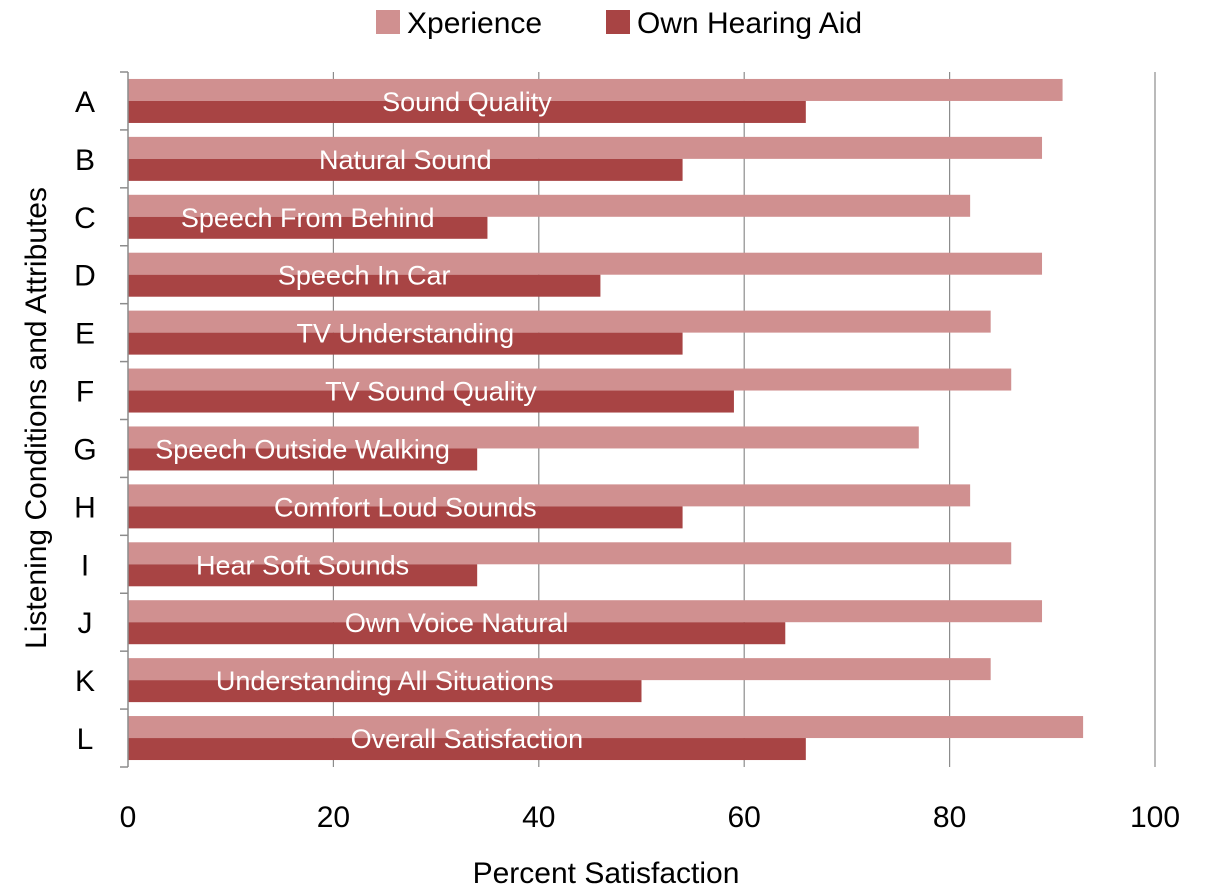  Describe the element at coordinates (85, 334) in the screenshot. I see `category-label: E` at that location.